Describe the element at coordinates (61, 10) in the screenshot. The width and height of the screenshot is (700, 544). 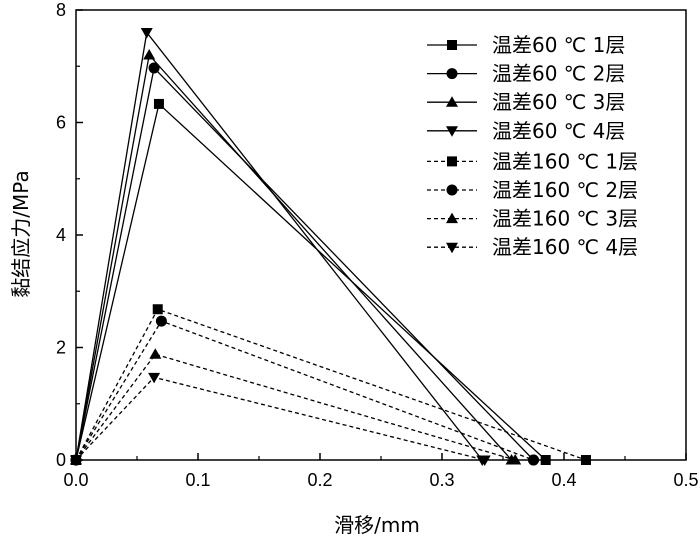
I see `y-tick-label: 8` at that location.